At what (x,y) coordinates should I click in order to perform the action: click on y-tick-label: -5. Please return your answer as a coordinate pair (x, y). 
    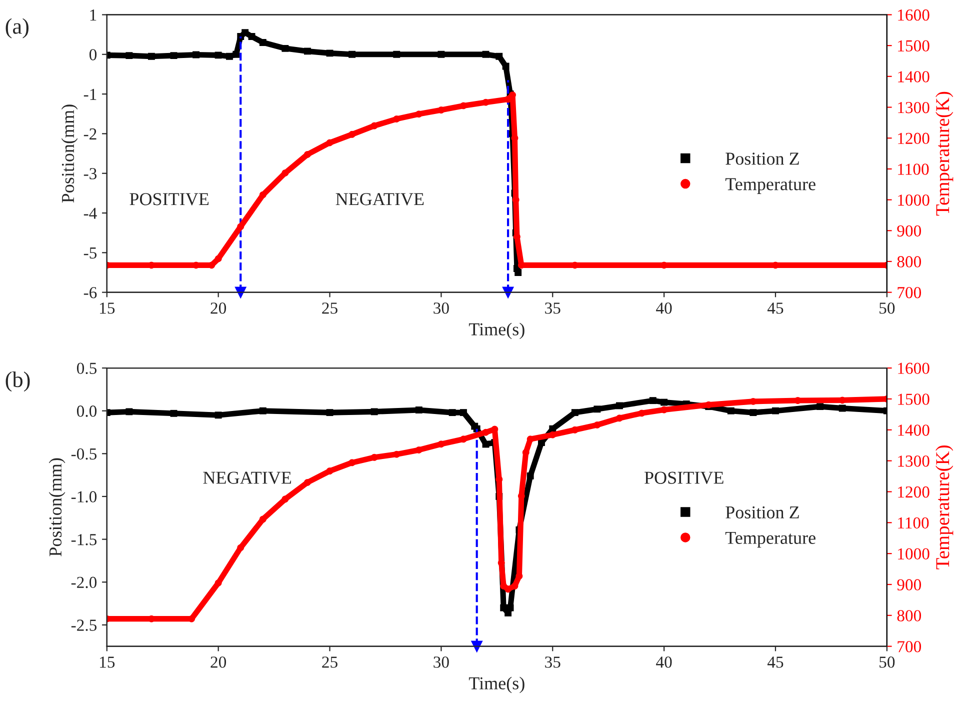
    Looking at the image, I should click on (90, 253).